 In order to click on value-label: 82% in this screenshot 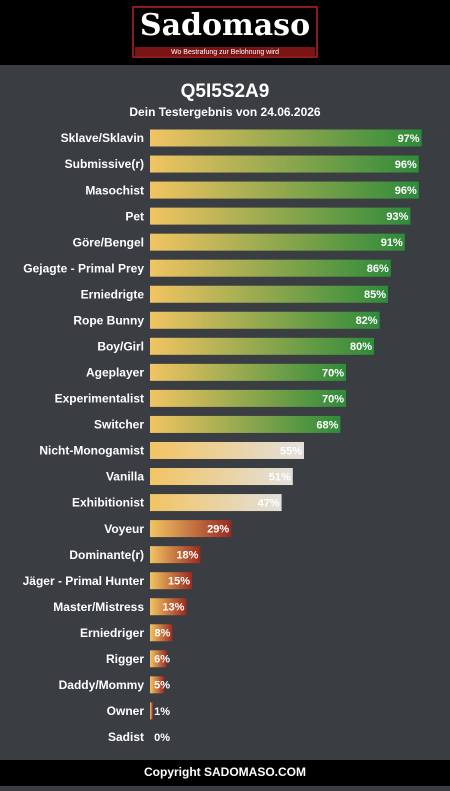, I will do `click(367, 321)`.